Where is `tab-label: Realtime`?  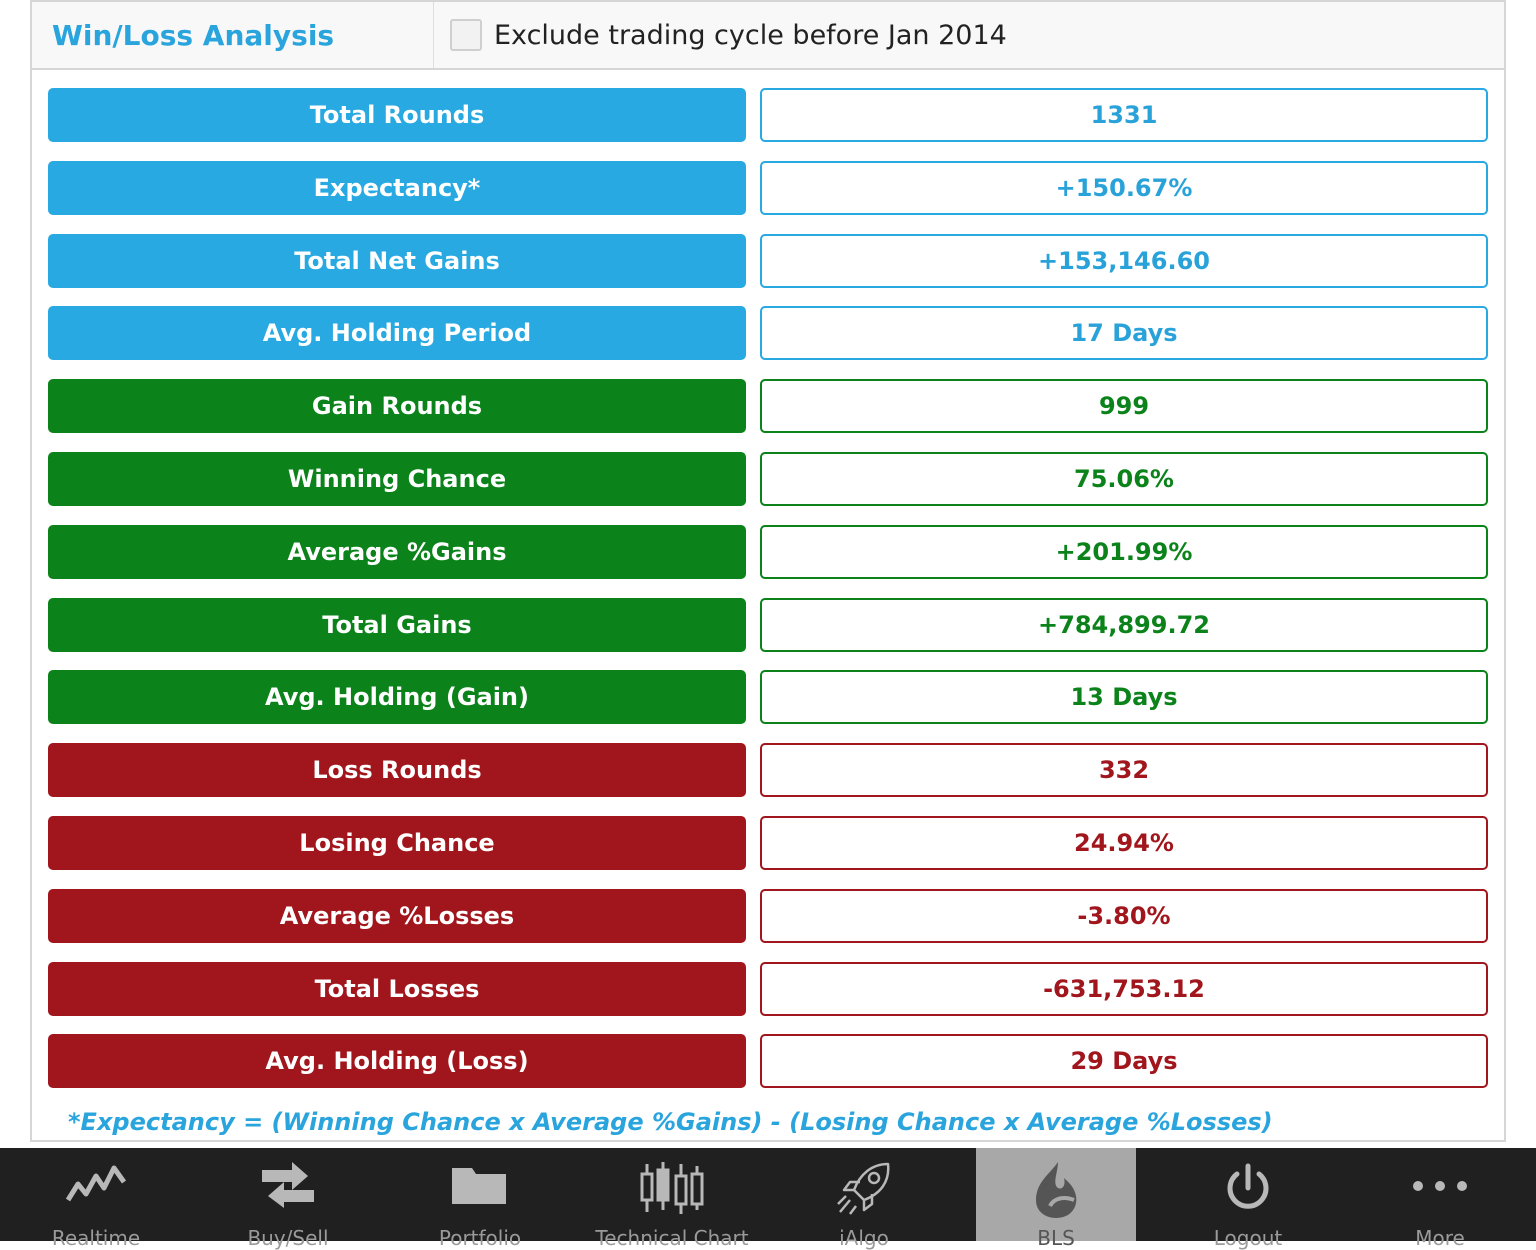
tab-label: Realtime is located at coordinates (96, 1238).